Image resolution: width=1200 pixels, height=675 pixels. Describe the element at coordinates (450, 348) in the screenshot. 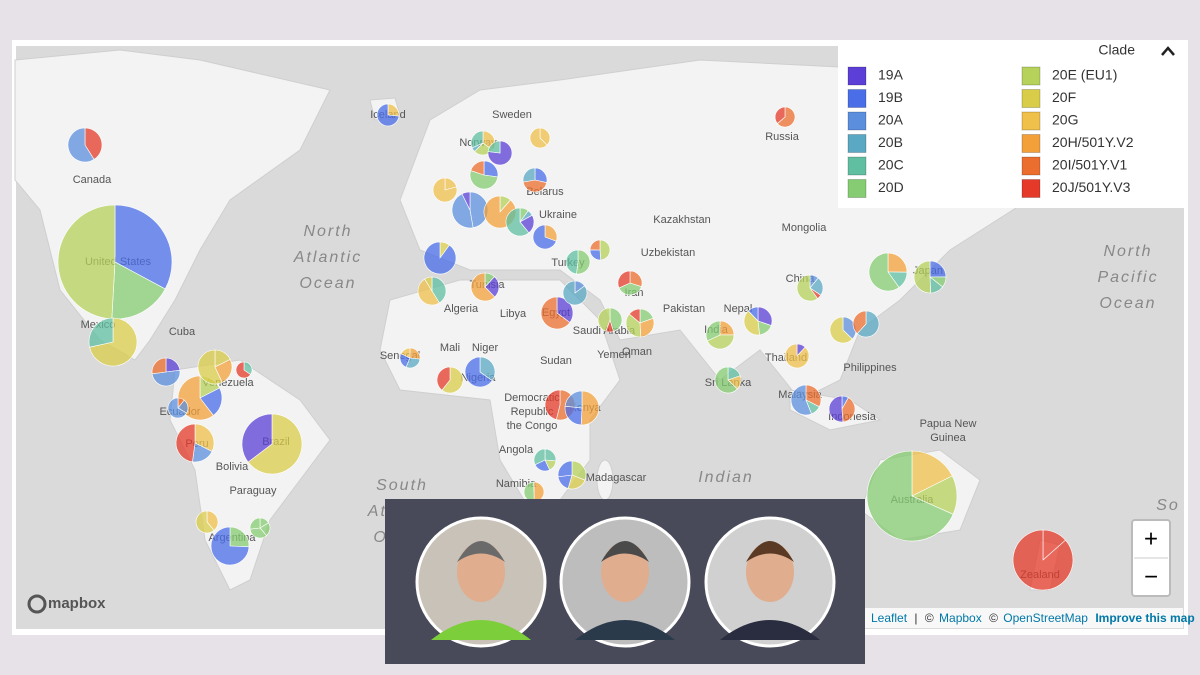

I see `place-label: Mali` at that location.